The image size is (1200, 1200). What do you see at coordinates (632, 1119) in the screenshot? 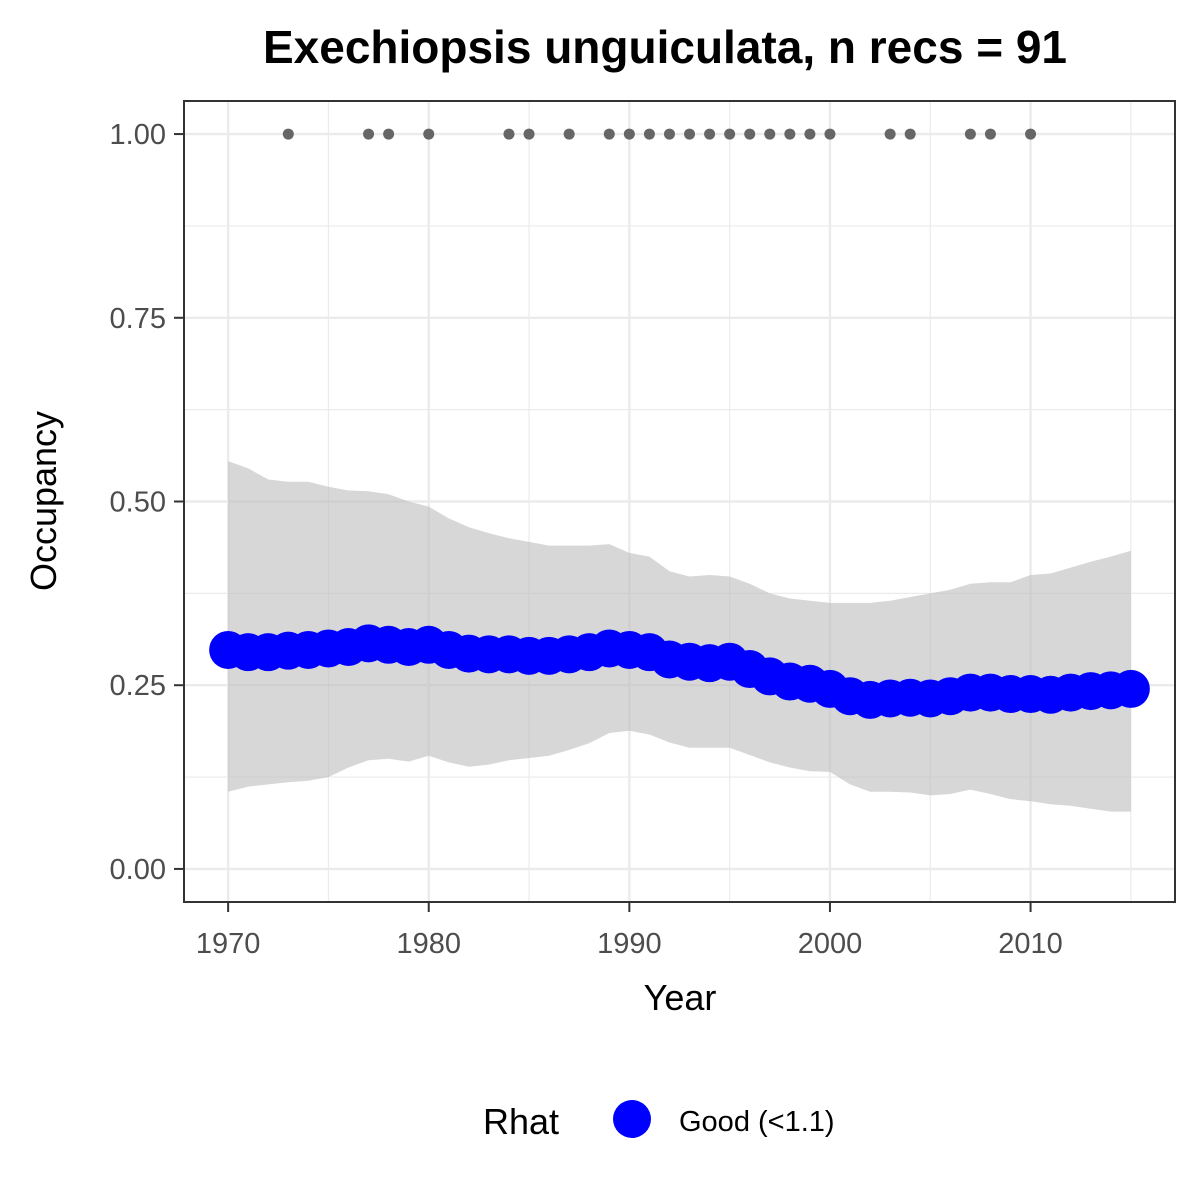
I see `legend-key-good` at bounding box center [632, 1119].